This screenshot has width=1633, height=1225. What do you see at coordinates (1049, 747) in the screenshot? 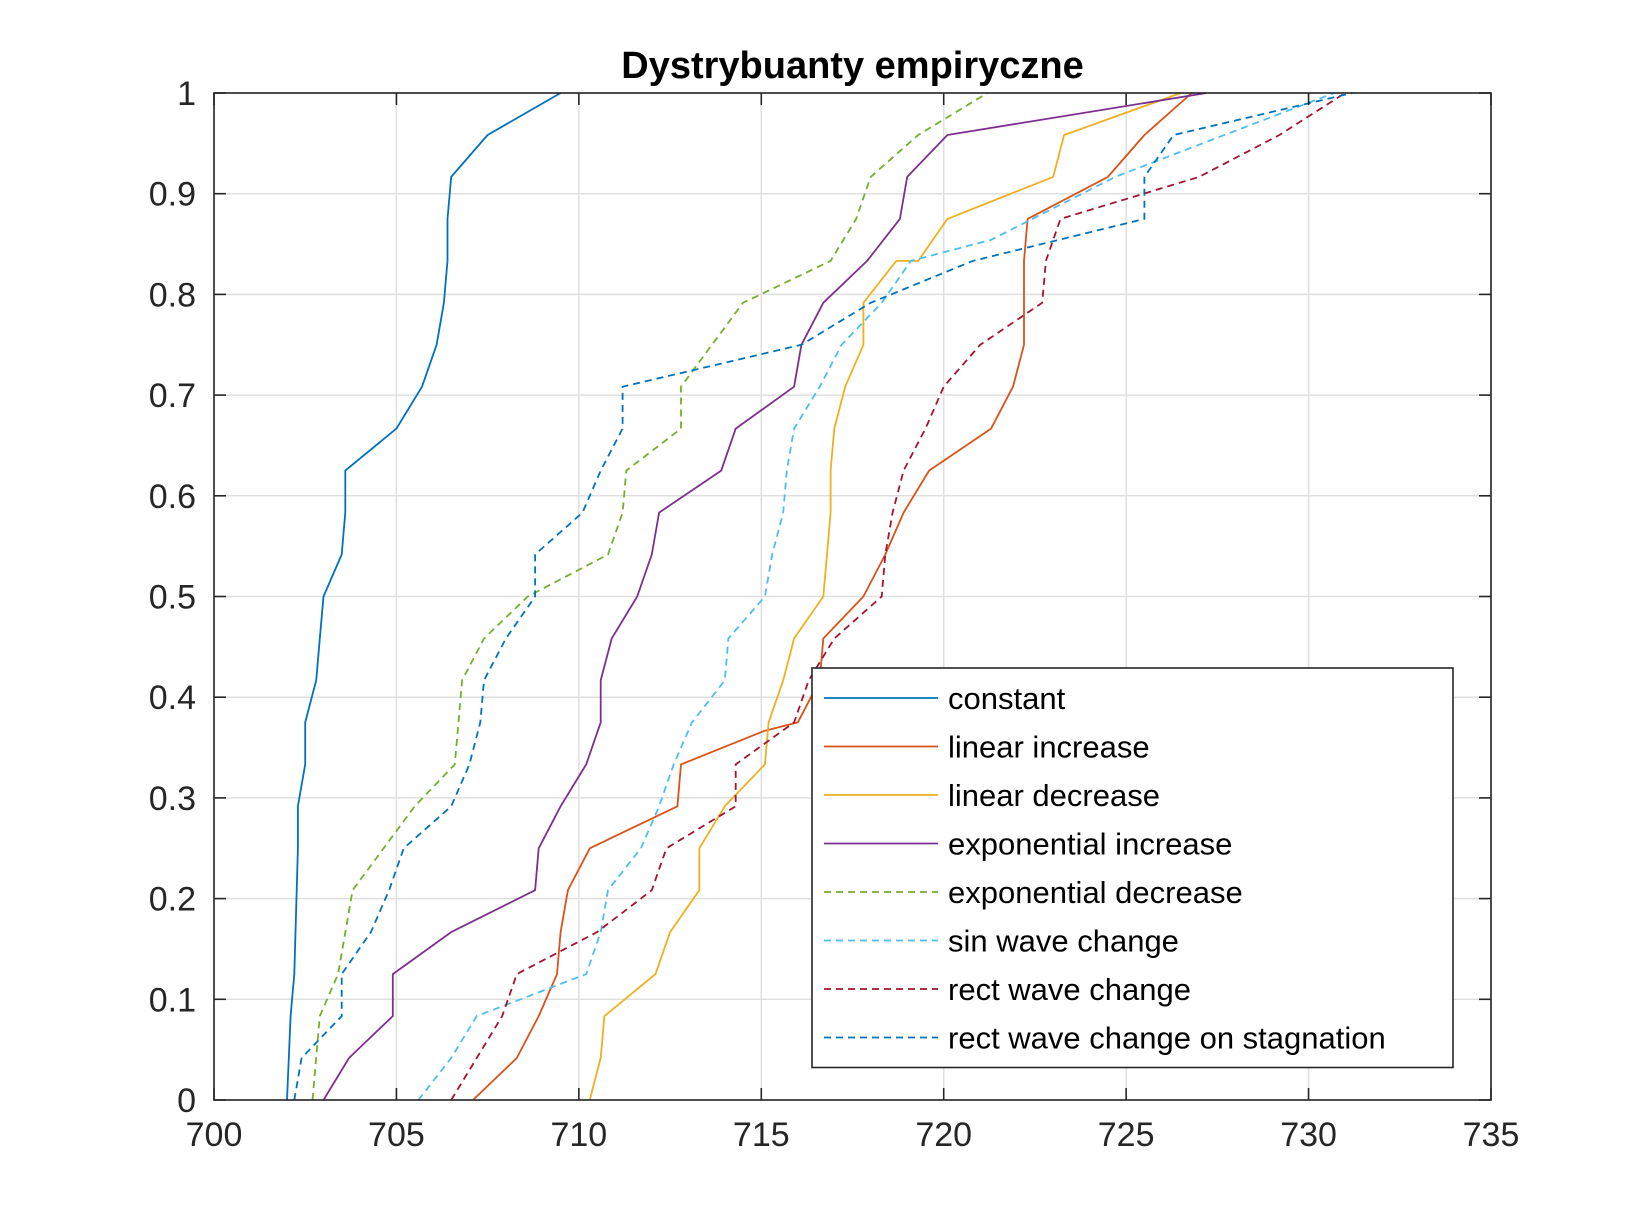
I see `legend-entry-label: linear increase` at bounding box center [1049, 747].